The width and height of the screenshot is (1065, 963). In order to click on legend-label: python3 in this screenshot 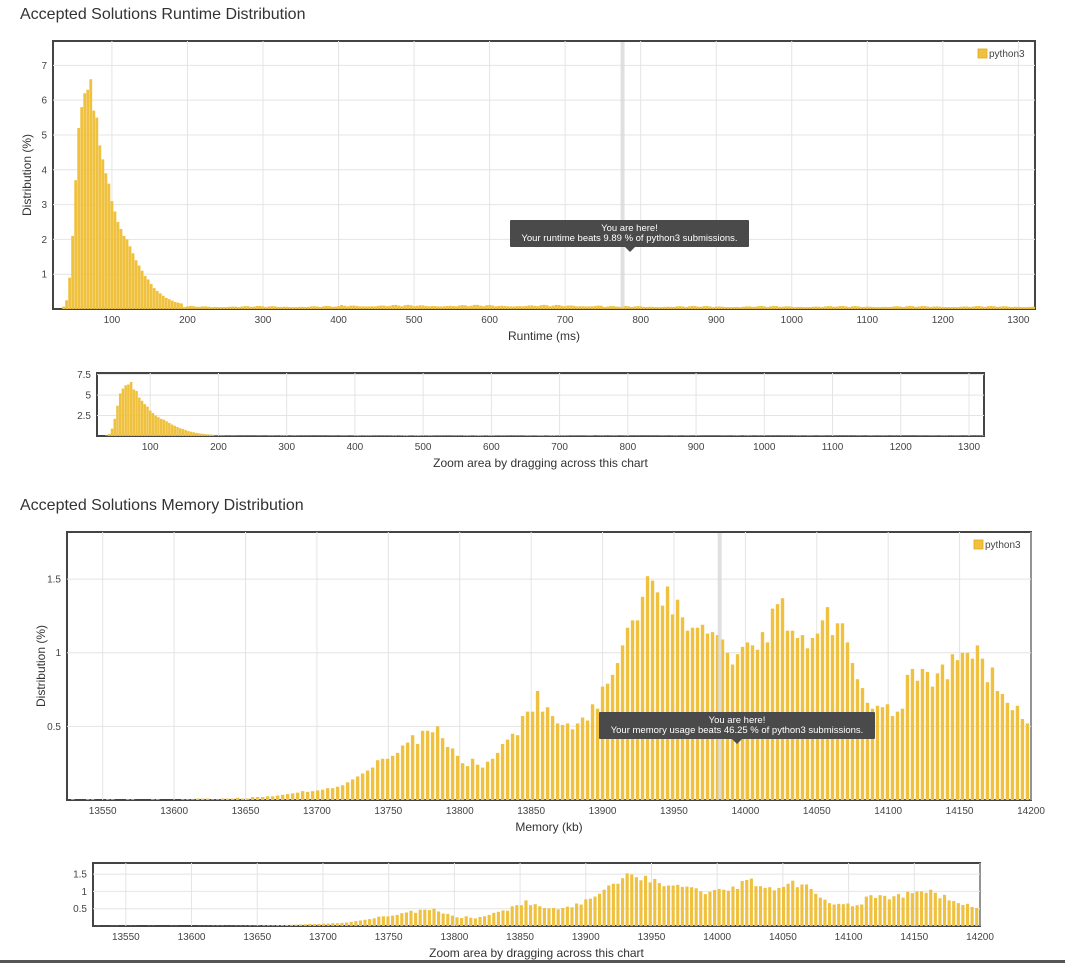, I will do `click(1003, 545)`.